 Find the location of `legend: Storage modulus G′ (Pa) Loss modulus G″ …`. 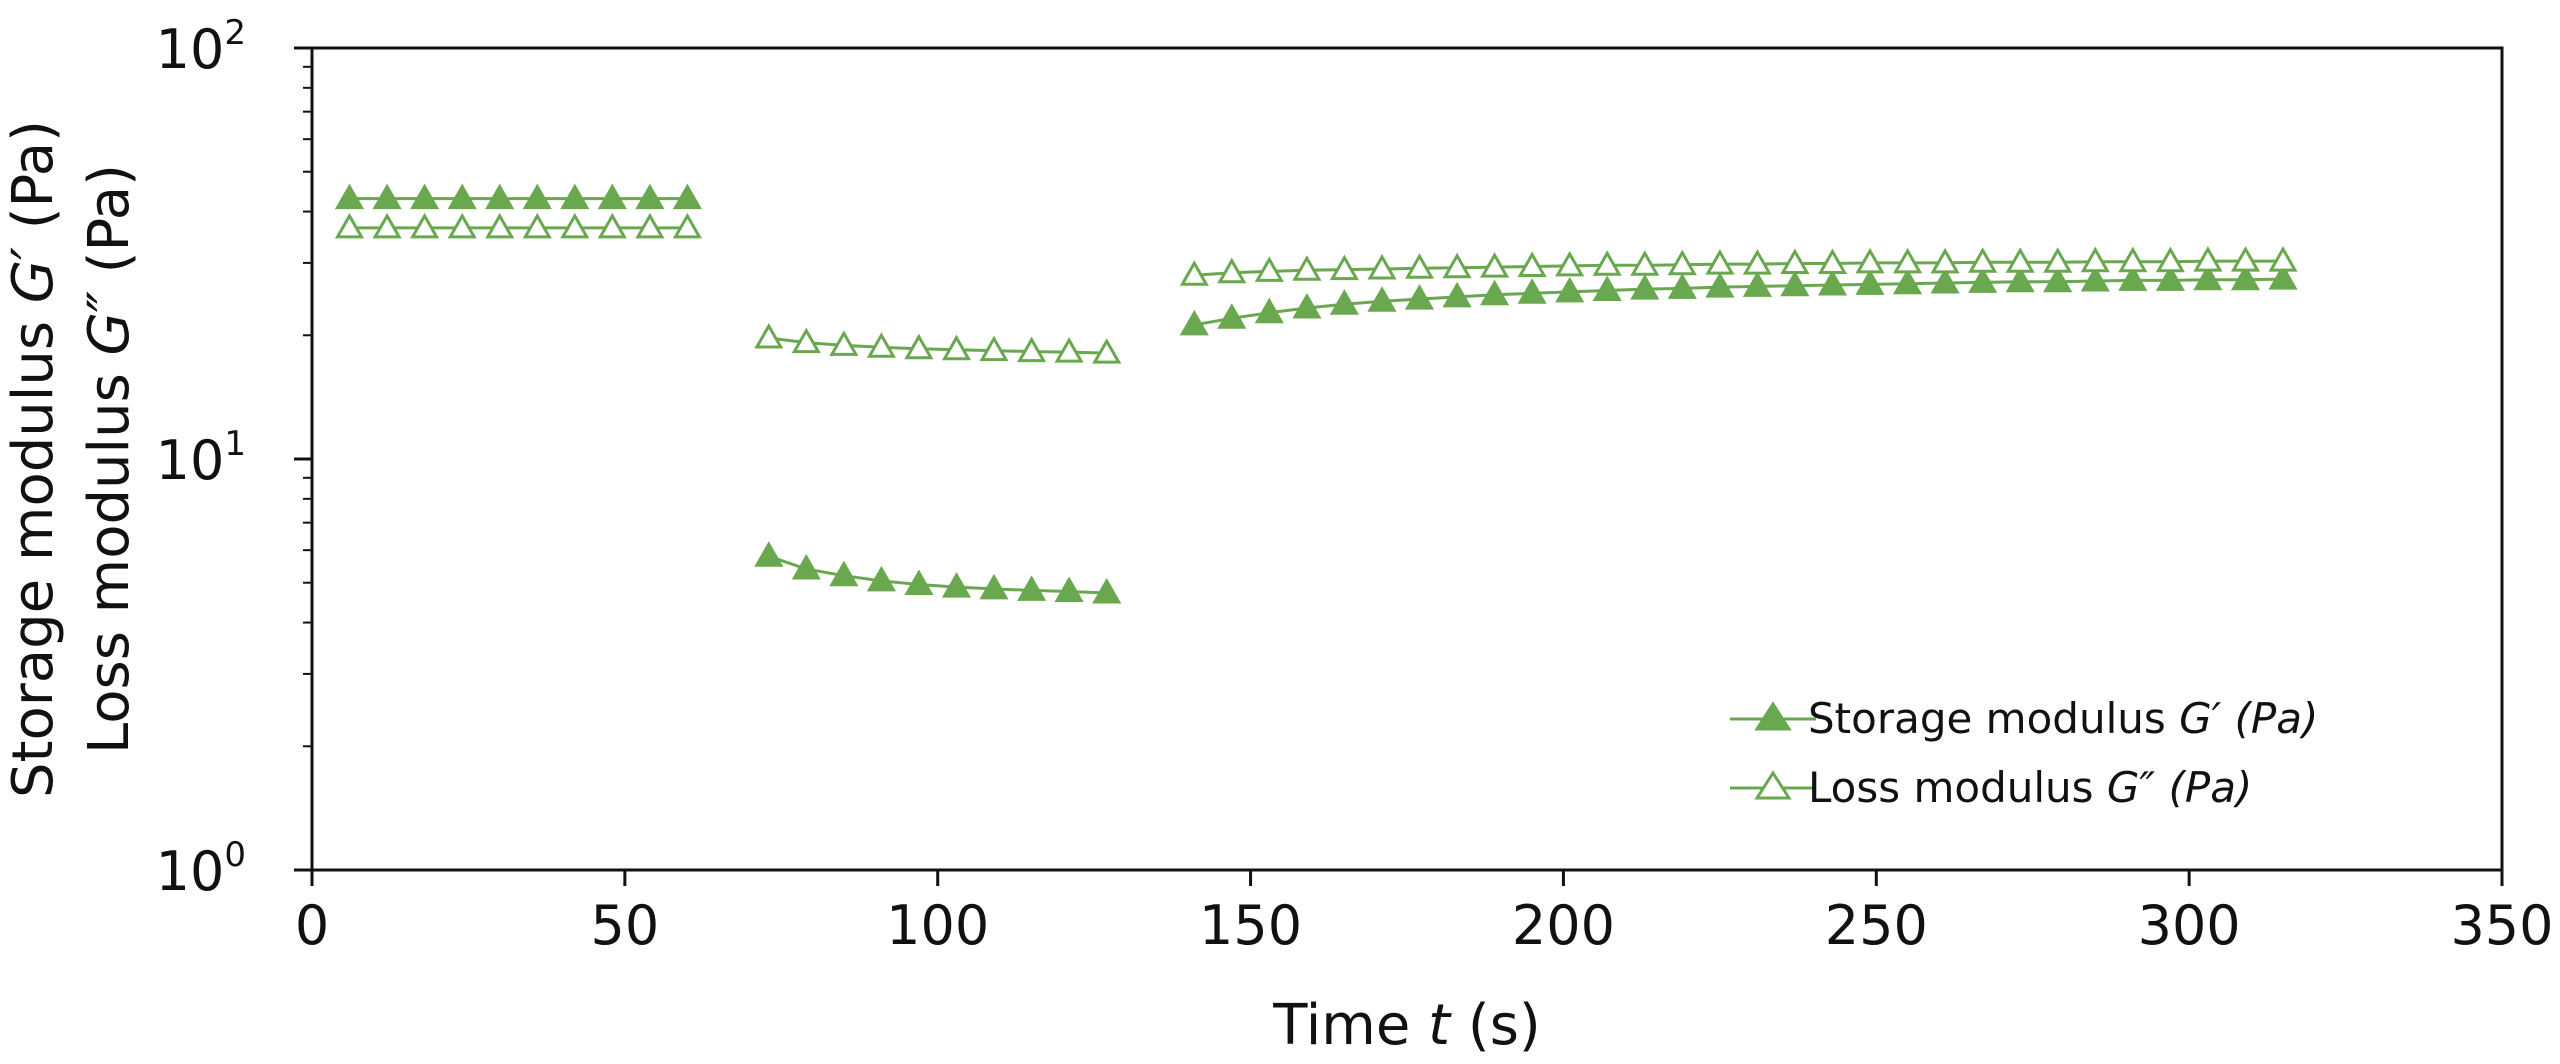

legend: Storage modulus G′ (Pa) Loss modulus G″ … is located at coordinates (2024, 753).